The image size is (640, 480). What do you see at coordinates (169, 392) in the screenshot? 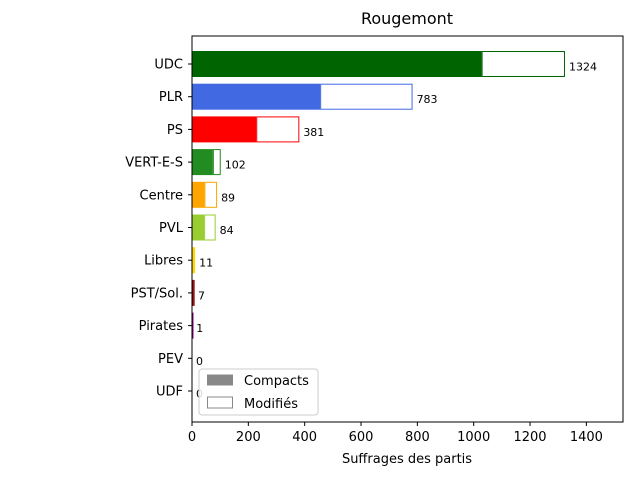
I see `y-tick-label-udf: UDF` at bounding box center [169, 392].